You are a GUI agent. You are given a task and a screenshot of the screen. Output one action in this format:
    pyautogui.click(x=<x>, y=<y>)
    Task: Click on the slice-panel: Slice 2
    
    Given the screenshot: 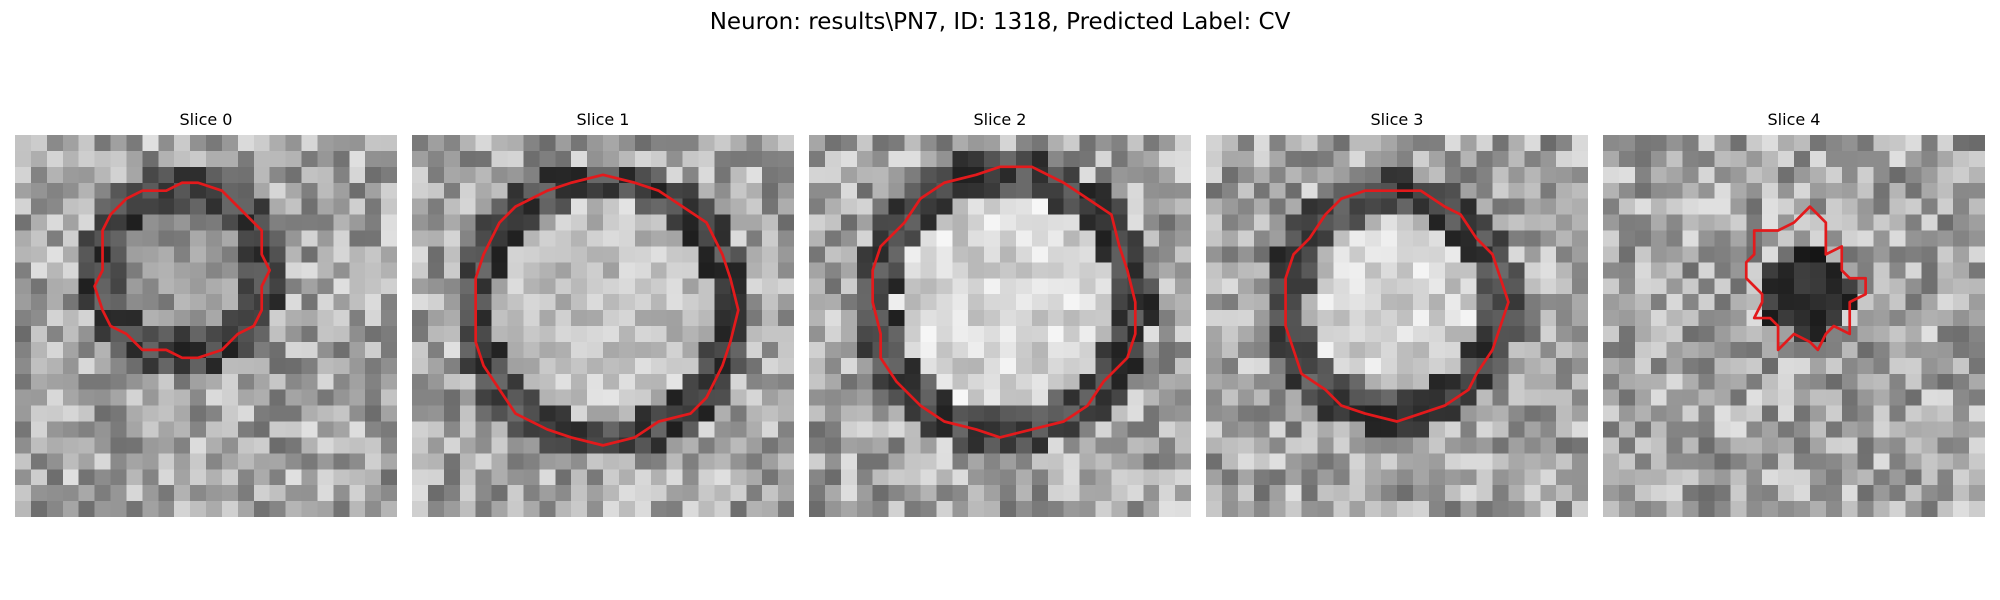 What is the action you would take?
    pyautogui.click(x=1000, y=312)
    